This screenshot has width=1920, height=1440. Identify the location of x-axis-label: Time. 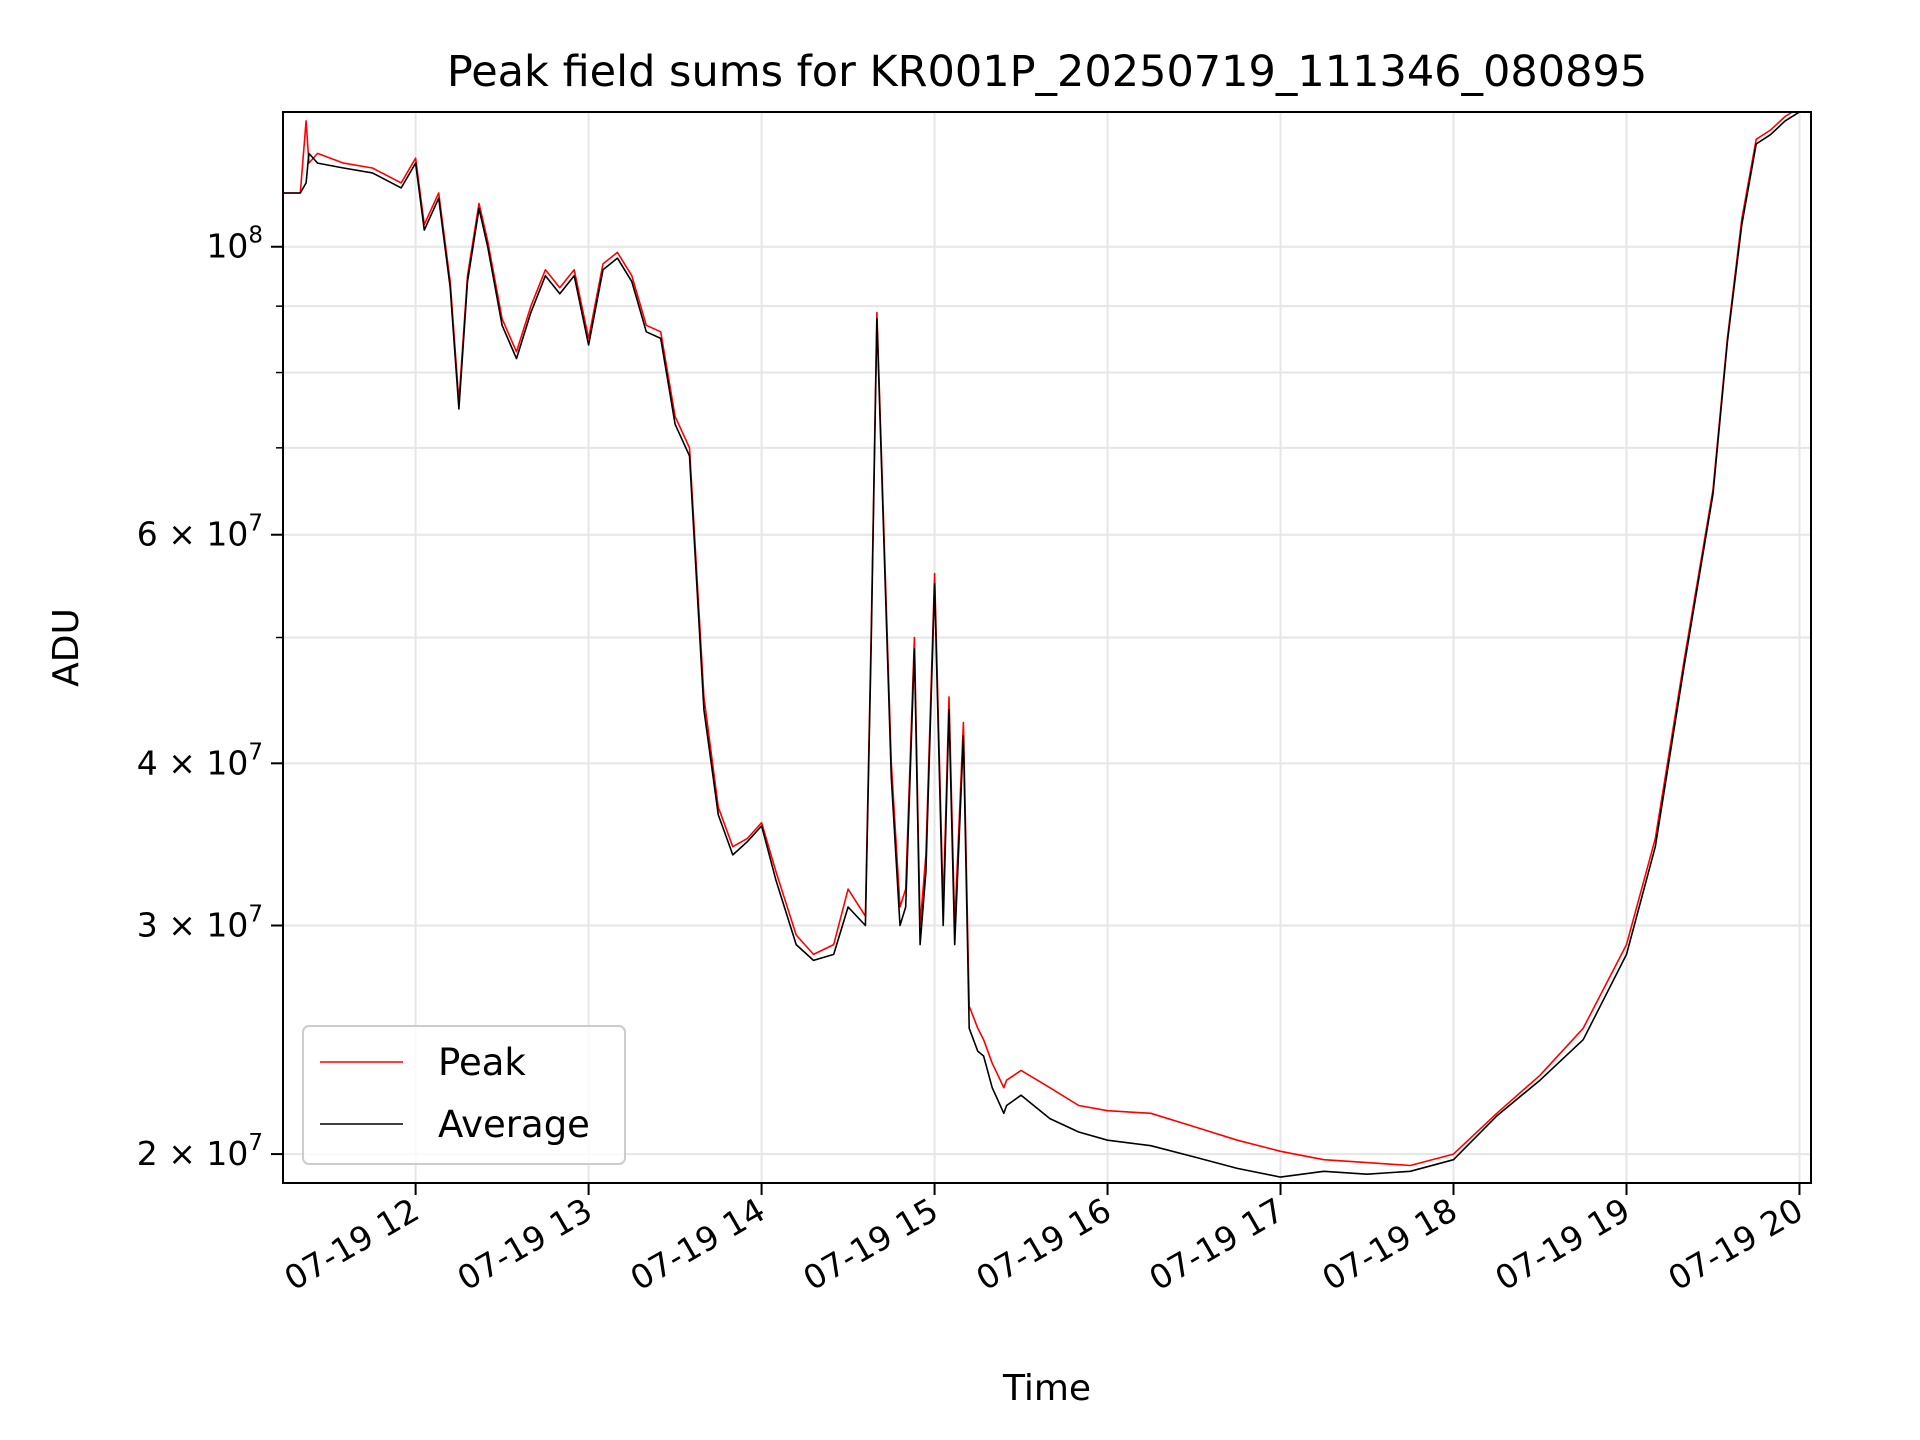
(1046, 1388).